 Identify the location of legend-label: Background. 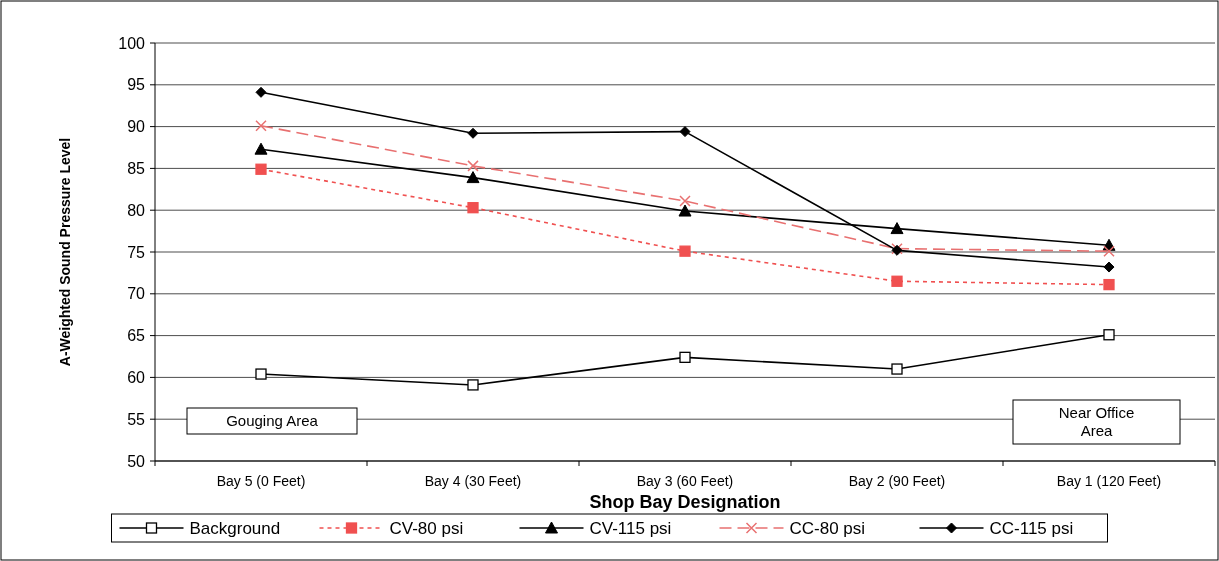
(235, 528).